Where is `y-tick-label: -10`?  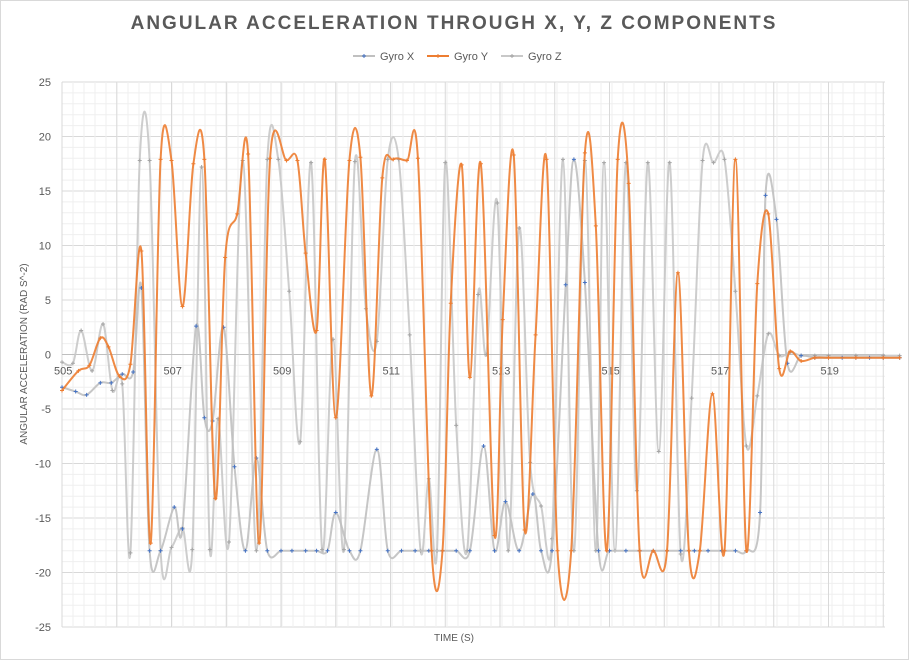
y-tick-label: -10 is located at coordinates (43, 465).